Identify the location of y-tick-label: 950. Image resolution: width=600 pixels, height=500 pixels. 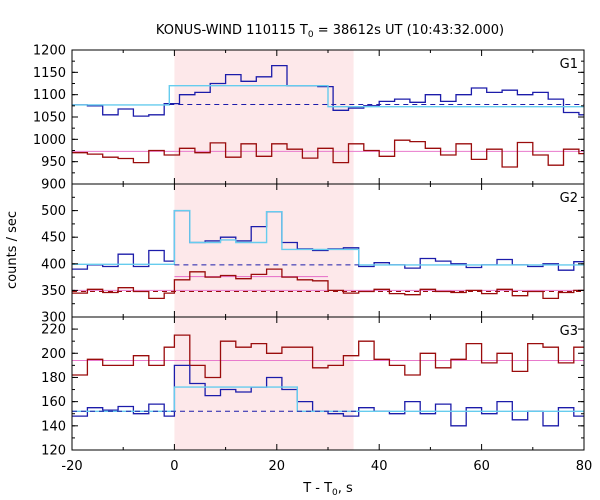
(53, 162).